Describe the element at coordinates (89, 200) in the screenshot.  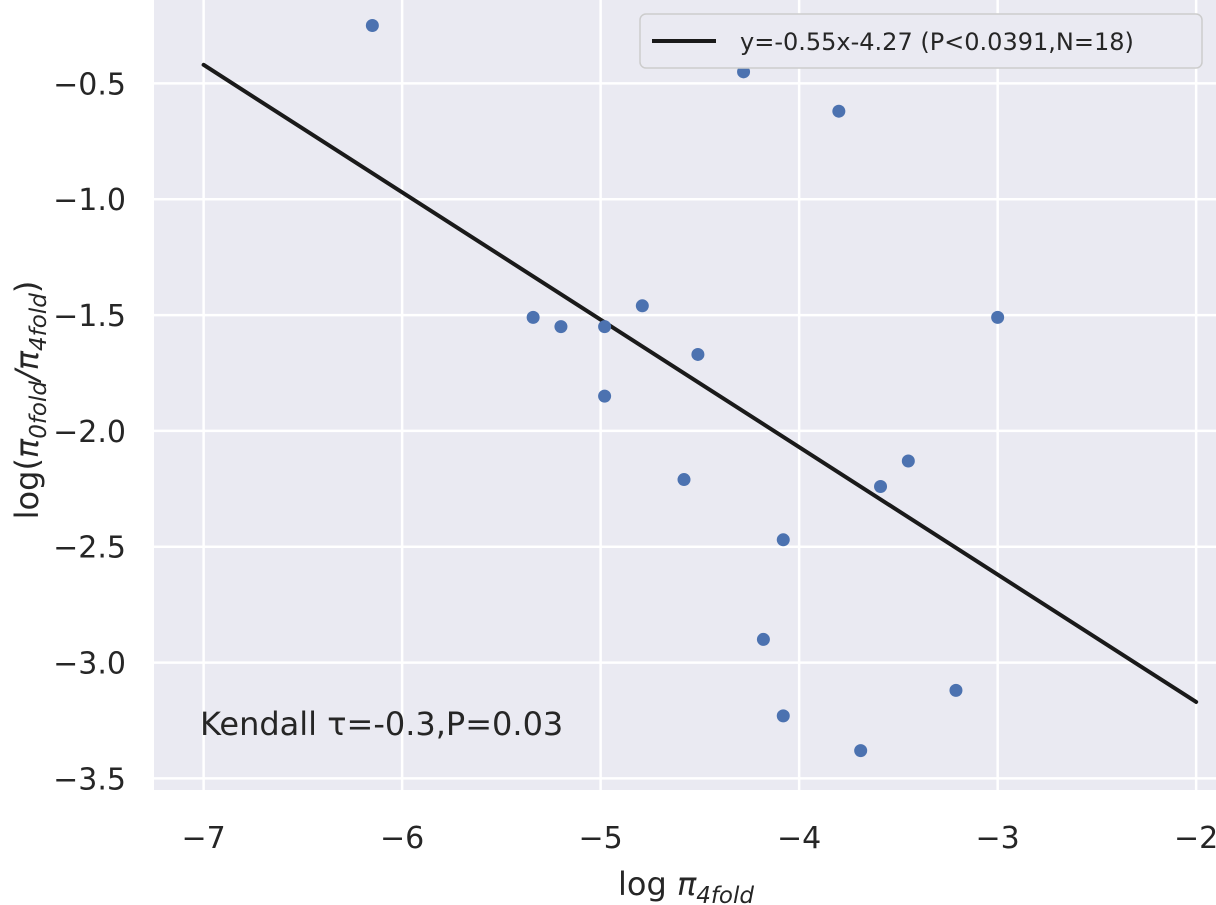
I see `y-tick-label: −1.0` at that location.